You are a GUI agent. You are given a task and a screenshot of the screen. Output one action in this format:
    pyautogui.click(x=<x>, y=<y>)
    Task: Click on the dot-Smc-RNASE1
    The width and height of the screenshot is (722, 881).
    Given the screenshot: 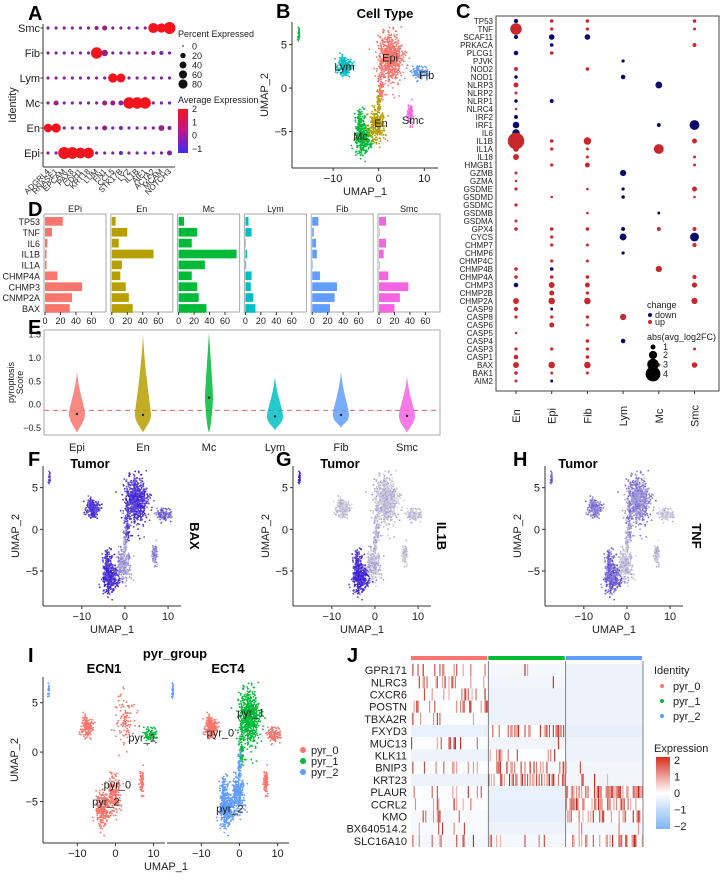 What is the action you would take?
    pyautogui.click(x=56, y=28)
    